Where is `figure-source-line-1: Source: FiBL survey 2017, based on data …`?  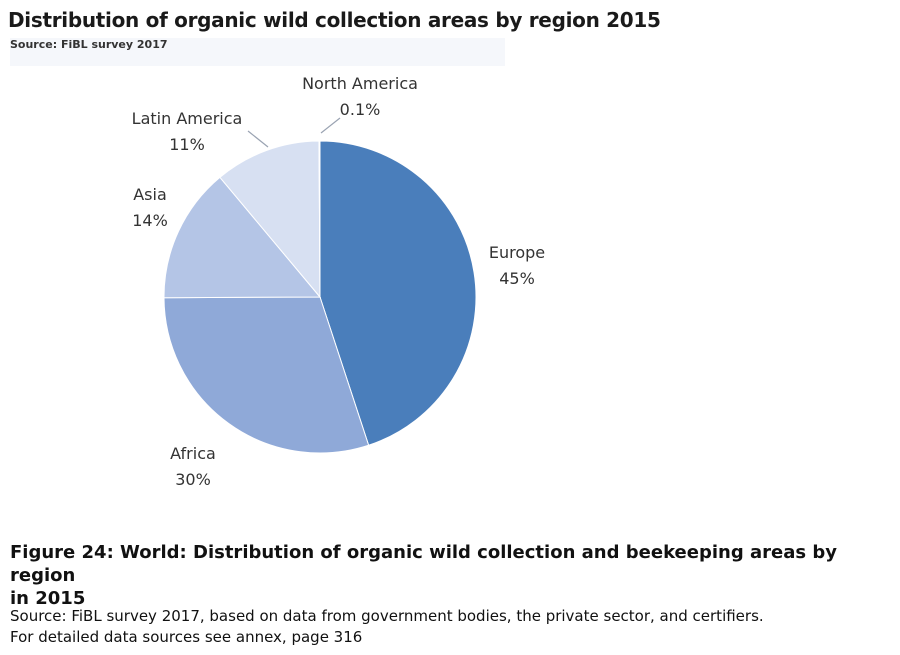 figure-source-line-1: Source: FiBL survey 2017, based on data … is located at coordinates (387, 616).